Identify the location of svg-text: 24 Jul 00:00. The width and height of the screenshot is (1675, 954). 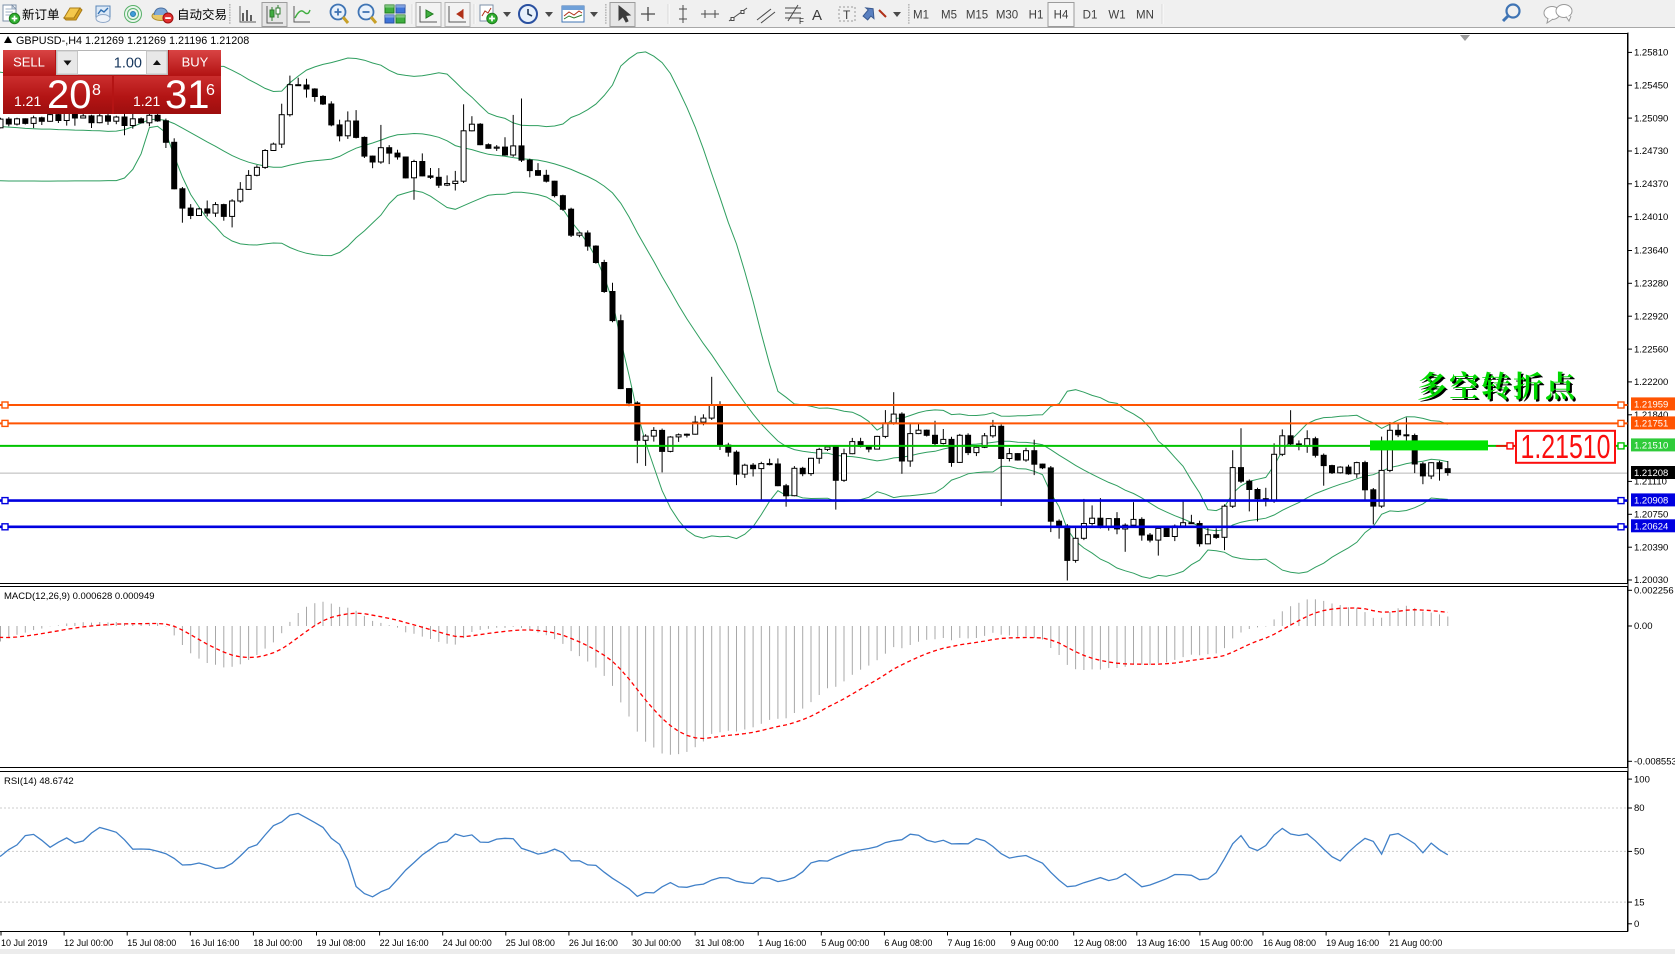
(467, 943).